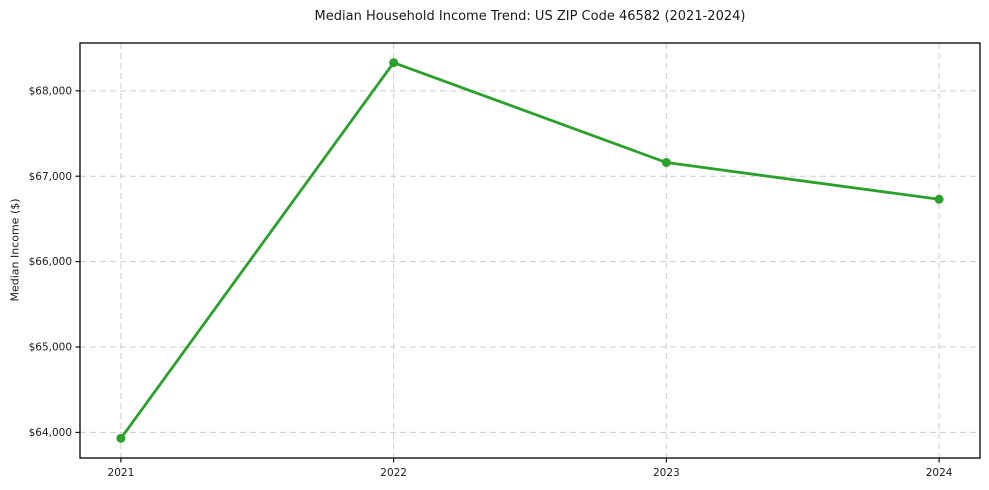 This screenshot has width=989, height=490. I want to click on x-tick-label: 2021, so click(121, 473).